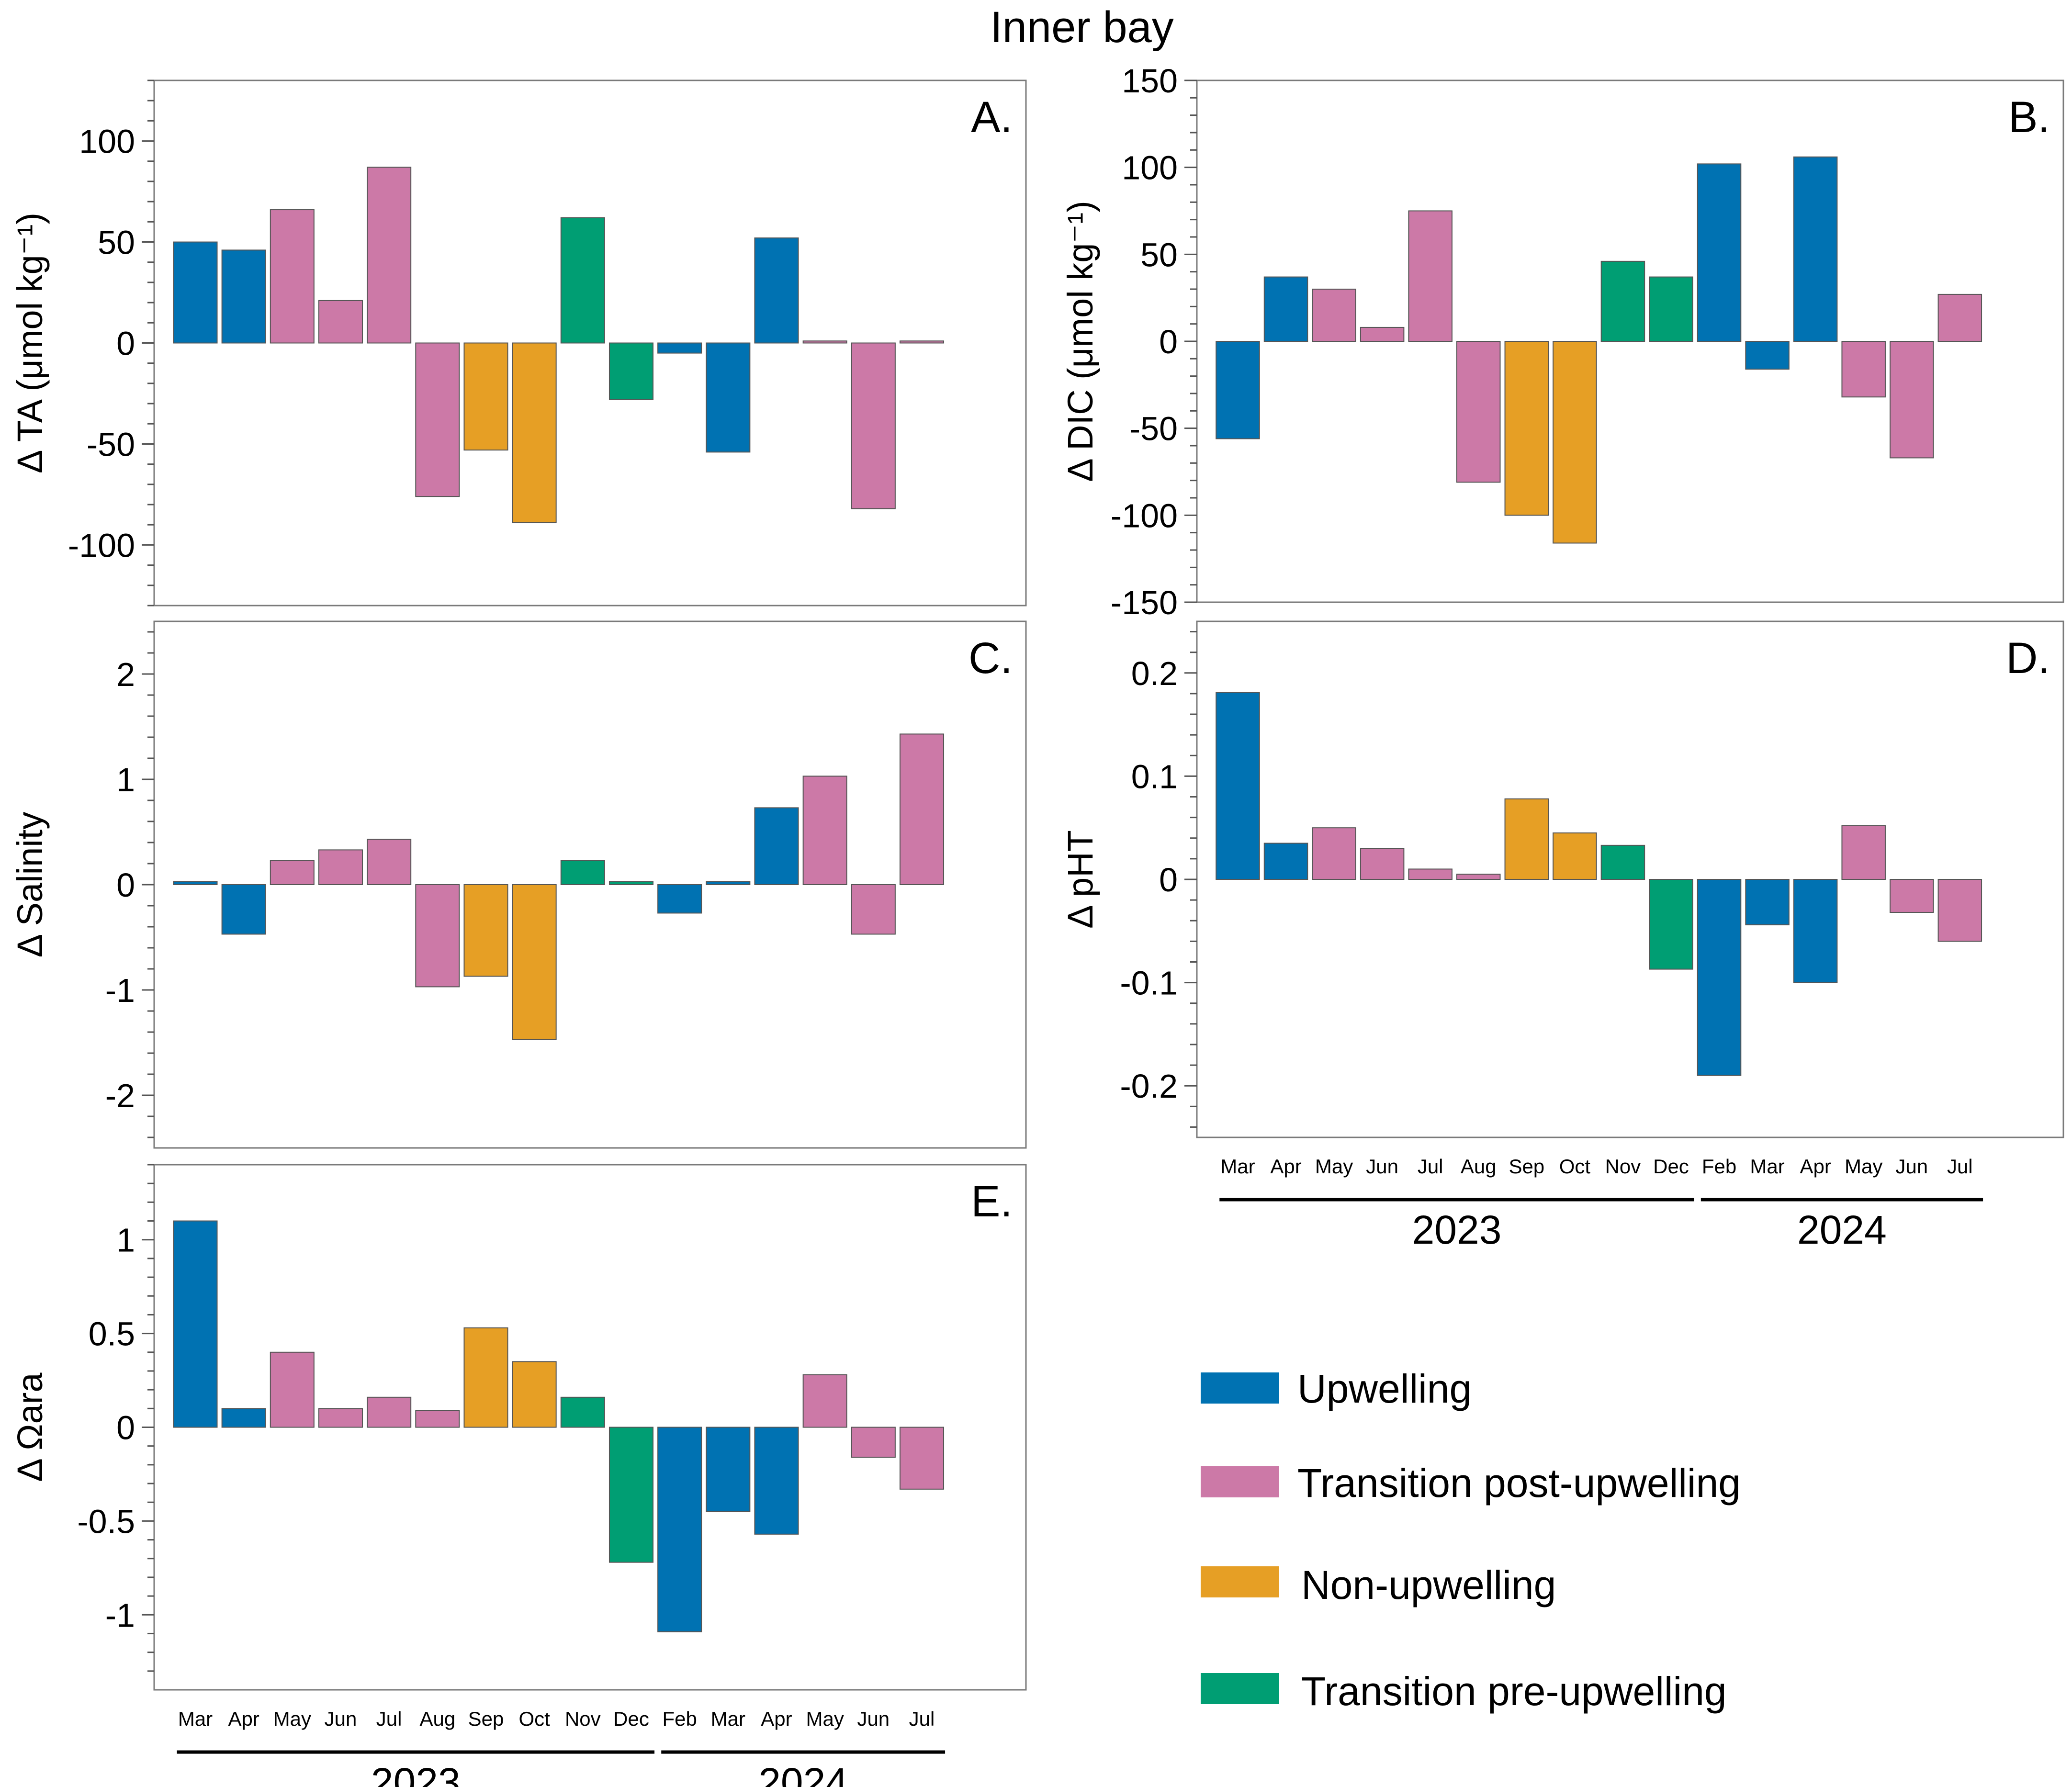  Describe the element at coordinates (30, 343) in the screenshot. I see `y-axis-label: Δ TA (μmol kg⁻¹)` at that location.